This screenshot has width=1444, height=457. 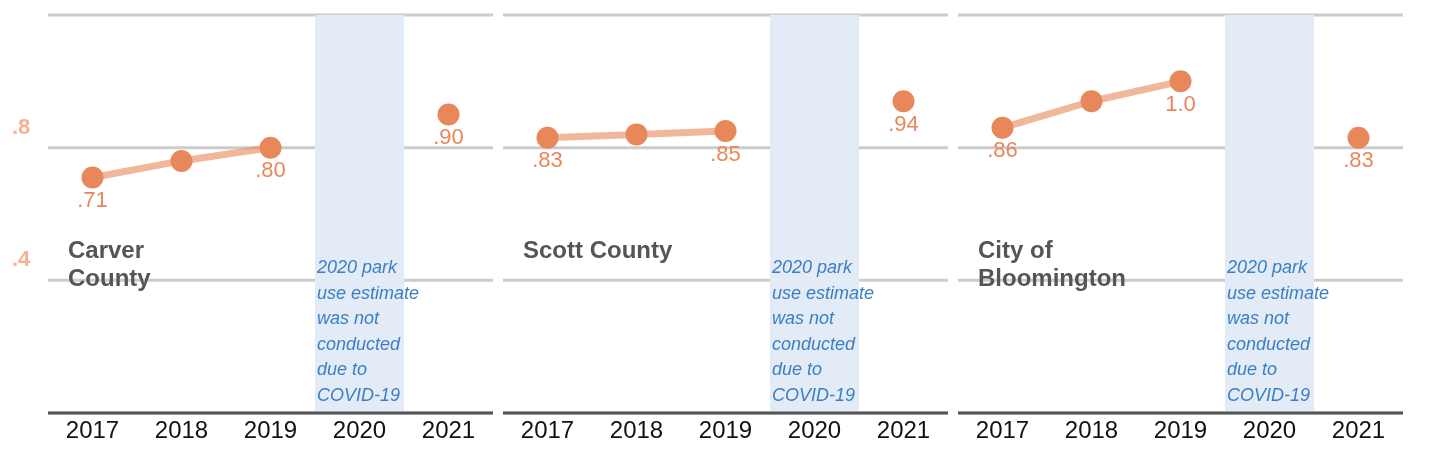 I want to click on data-label: .86, so click(x=1002, y=150).